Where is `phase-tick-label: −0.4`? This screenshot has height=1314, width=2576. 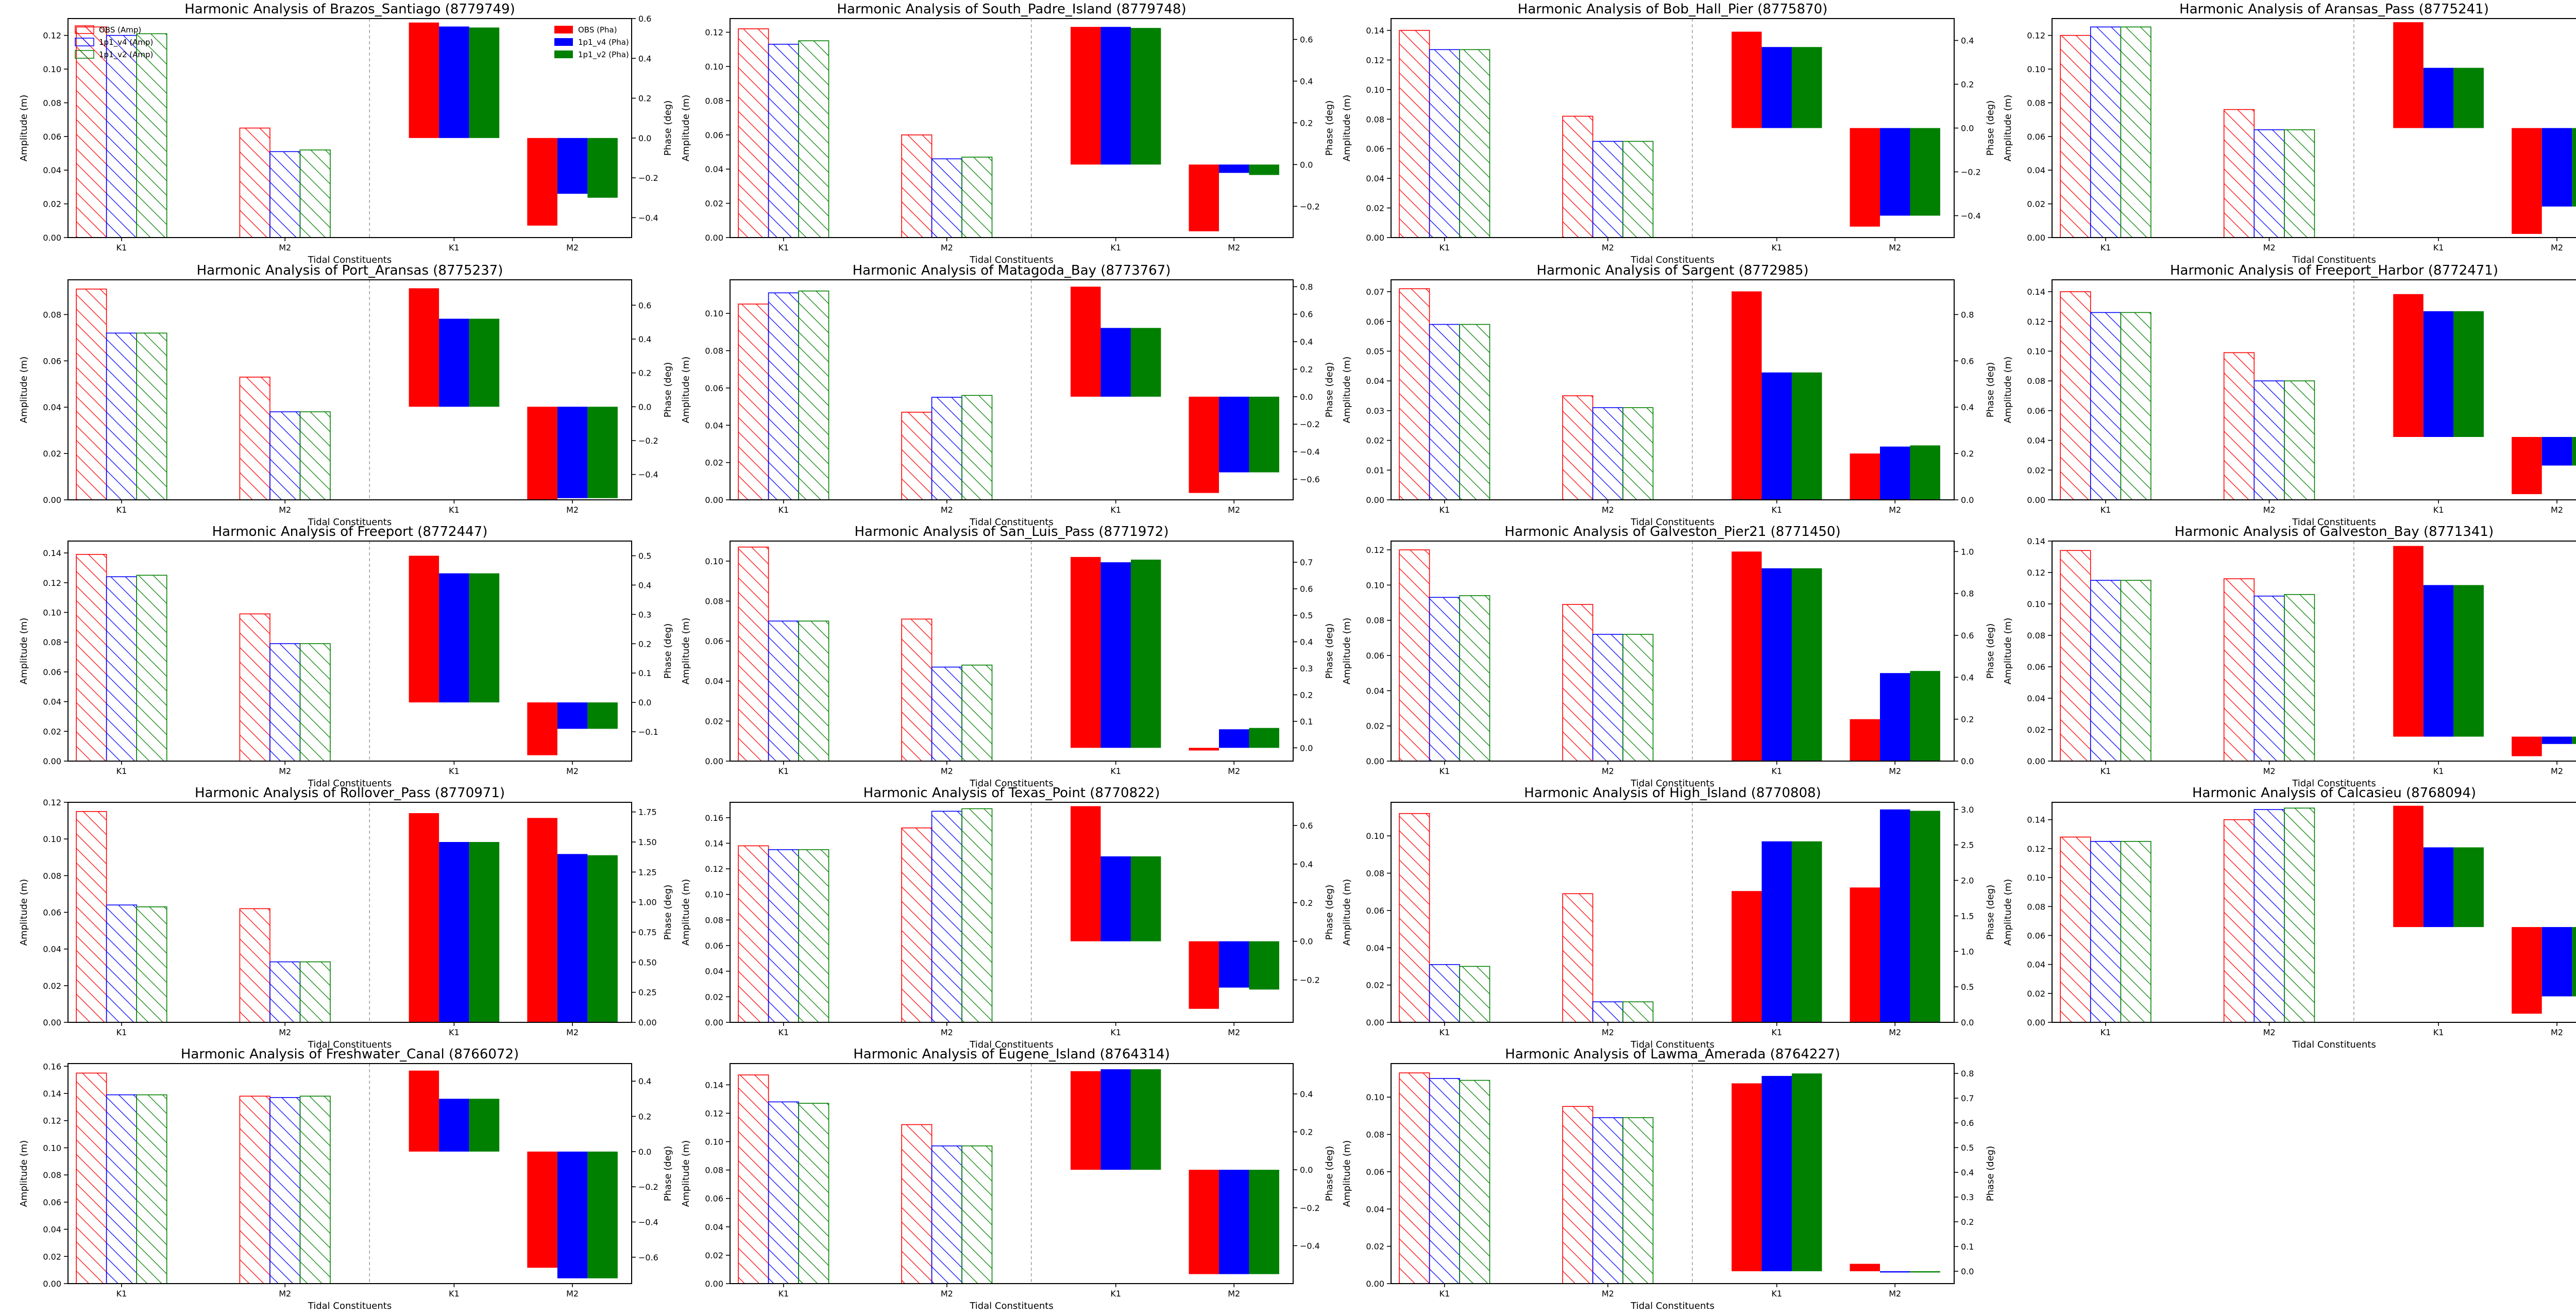 phase-tick-label: −0.4 is located at coordinates (648, 475).